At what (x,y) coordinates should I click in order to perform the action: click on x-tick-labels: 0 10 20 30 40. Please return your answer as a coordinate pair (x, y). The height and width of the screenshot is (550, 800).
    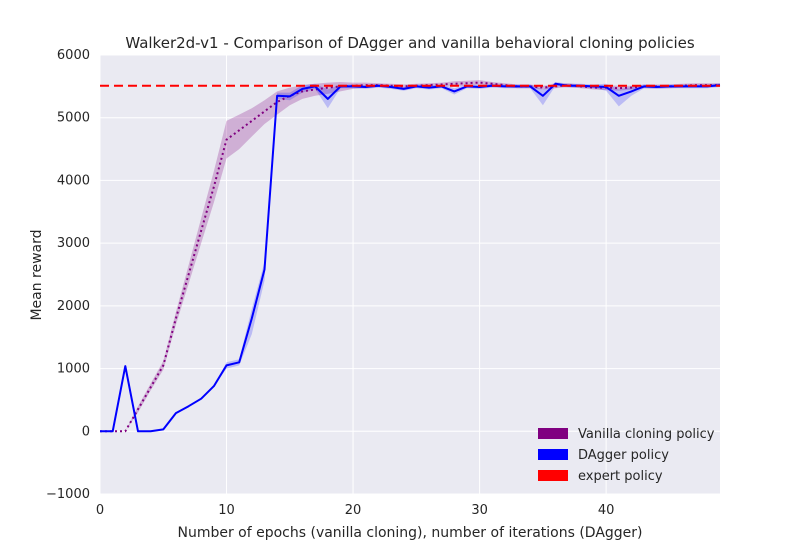
    Looking at the image, I should click on (355, 510).